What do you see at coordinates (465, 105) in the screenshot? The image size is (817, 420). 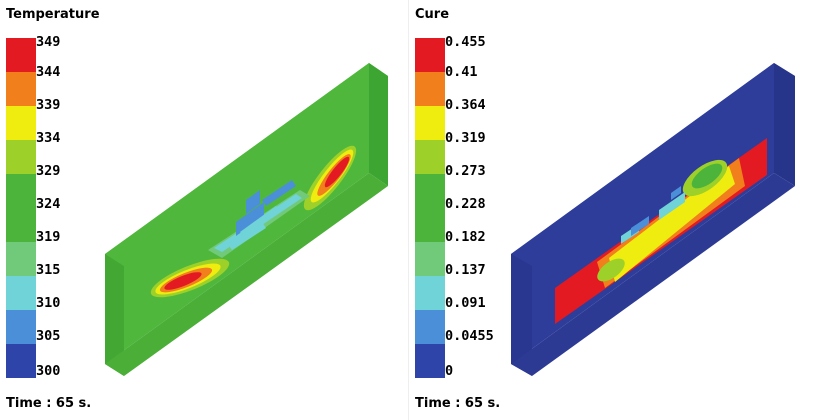 I see `legend-label: 0.364` at bounding box center [465, 105].